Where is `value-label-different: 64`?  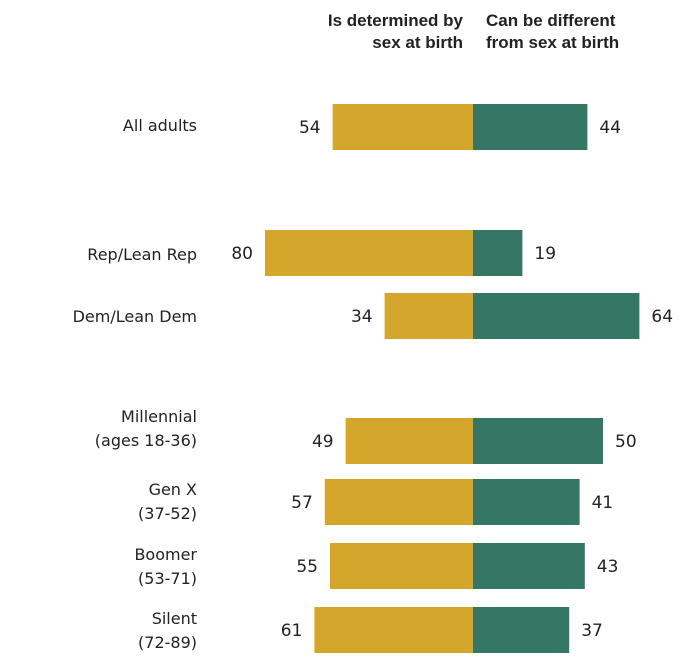
value-label-different: 64 is located at coordinates (662, 317).